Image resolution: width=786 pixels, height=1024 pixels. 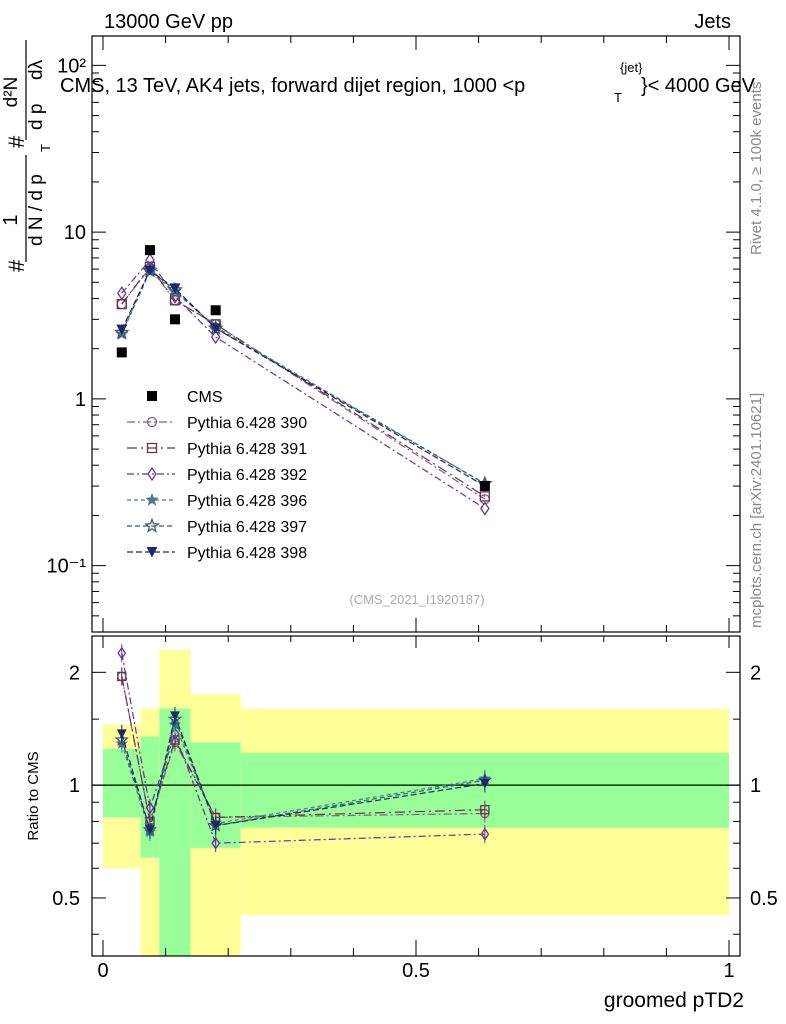 I want to click on ratio-series-line-p396, so click(x=303, y=778).